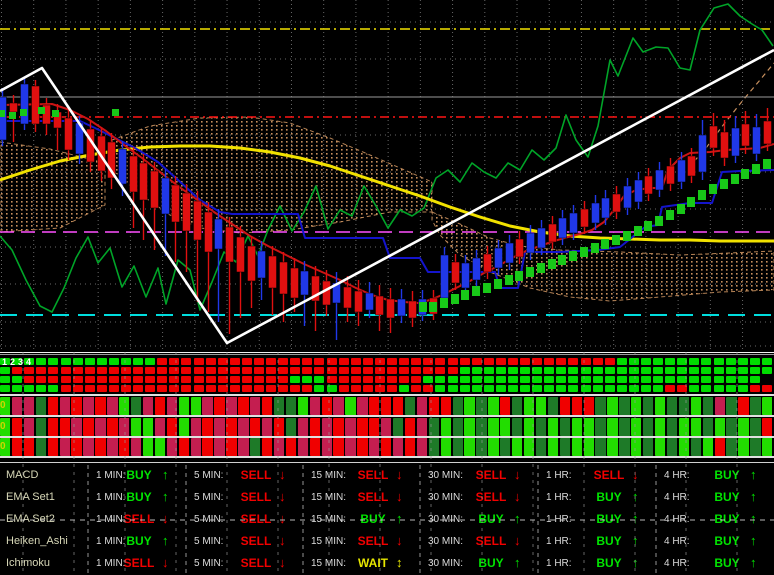 Image resolution: width=774 pixels, height=575 pixels. What do you see at coordinates (329, 563) in the screenshot?
I see `timeframe-label: 15 MIN:` at bounding box center [329, 563].